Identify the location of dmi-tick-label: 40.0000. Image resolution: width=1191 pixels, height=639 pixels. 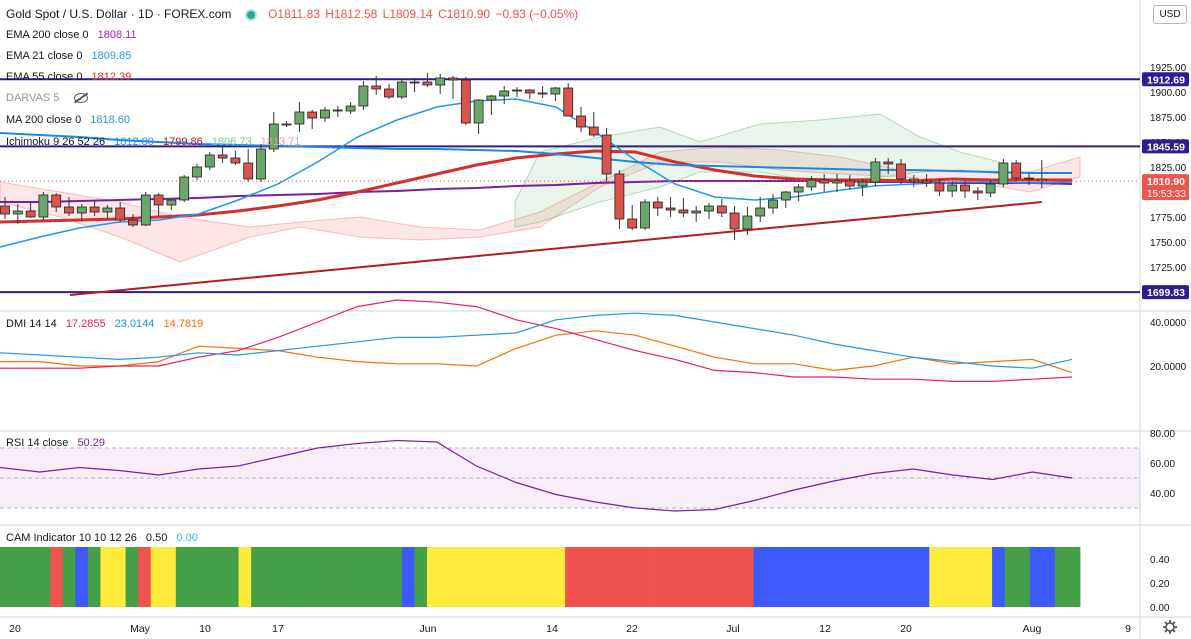
(1168, 323).